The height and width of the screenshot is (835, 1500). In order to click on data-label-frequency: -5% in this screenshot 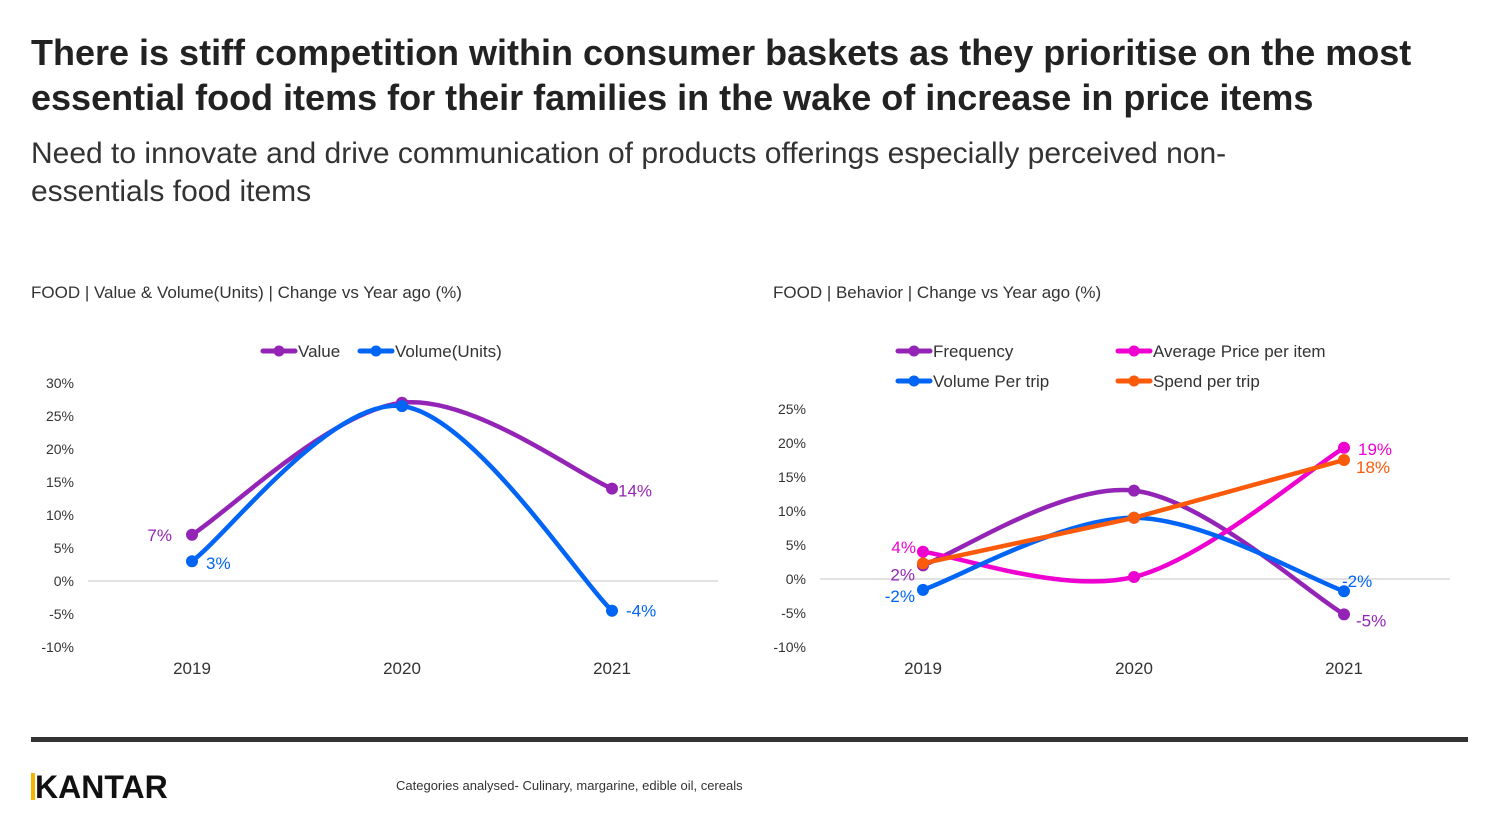, I will do `click(1371, 620)`.